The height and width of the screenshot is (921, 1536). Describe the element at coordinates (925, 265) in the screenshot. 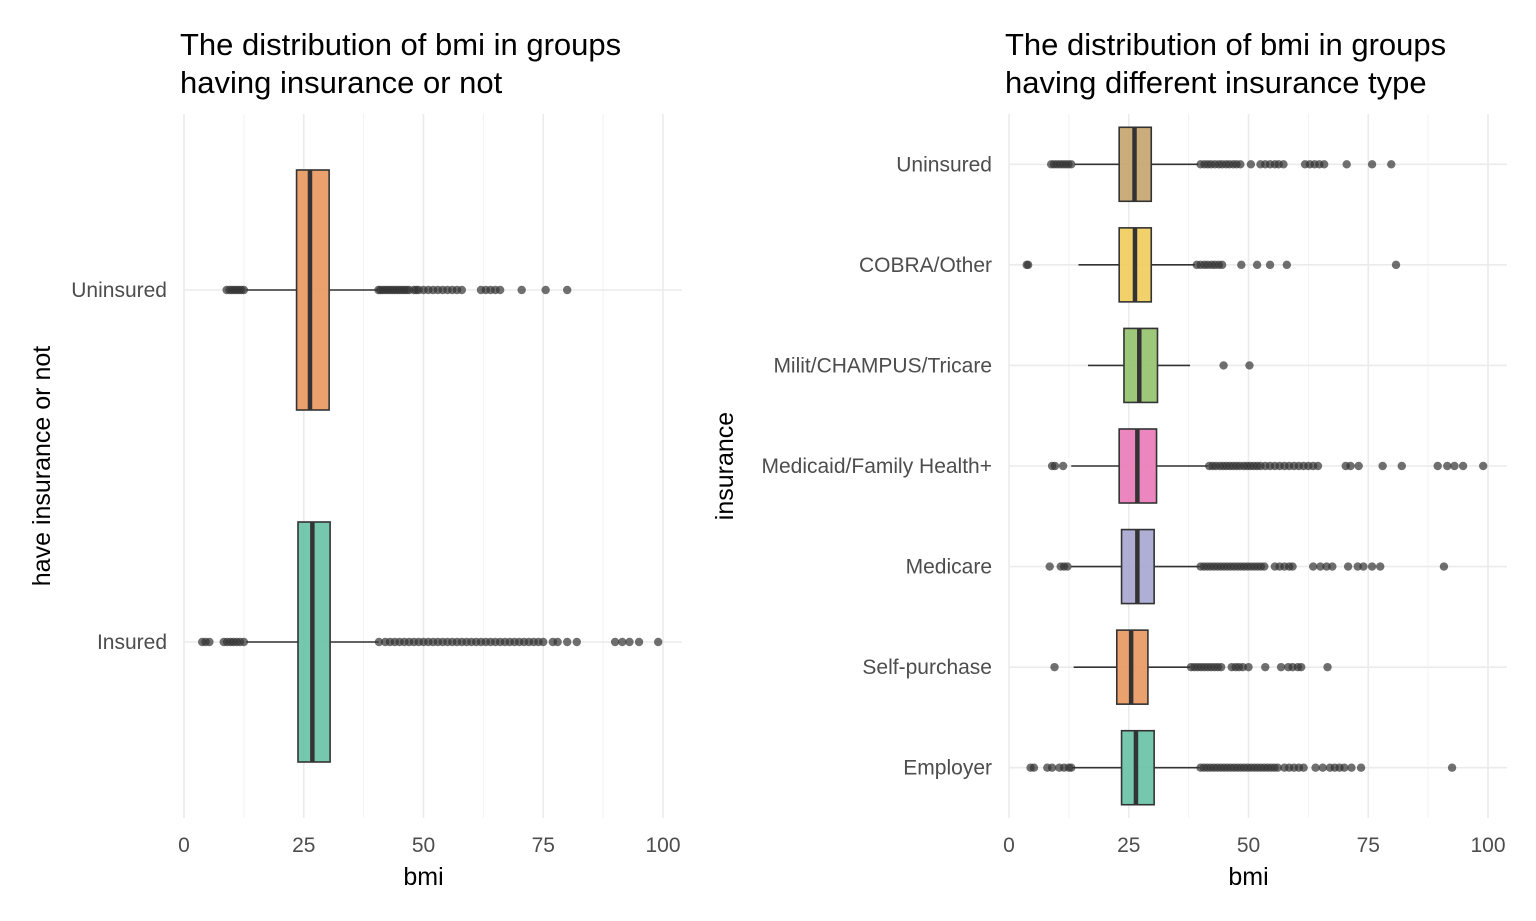

I see `y-tick-label: COBRA/Other` at that location.